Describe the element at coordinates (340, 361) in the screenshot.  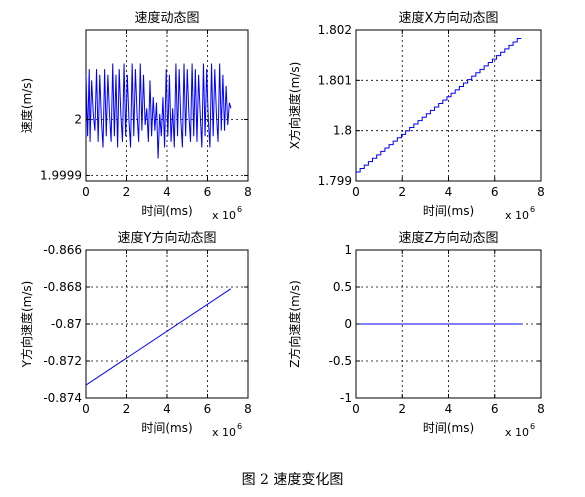
I see `y-tick-label: -0.5` at that location.